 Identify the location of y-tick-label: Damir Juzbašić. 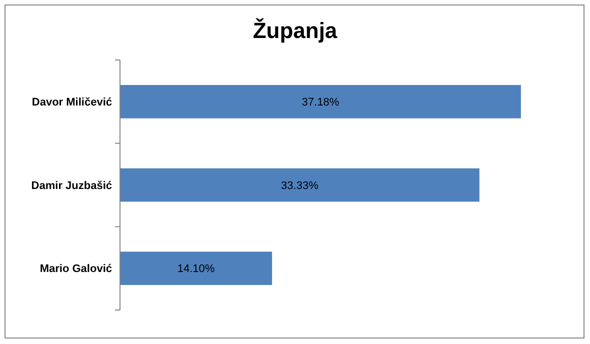
(71, 186).